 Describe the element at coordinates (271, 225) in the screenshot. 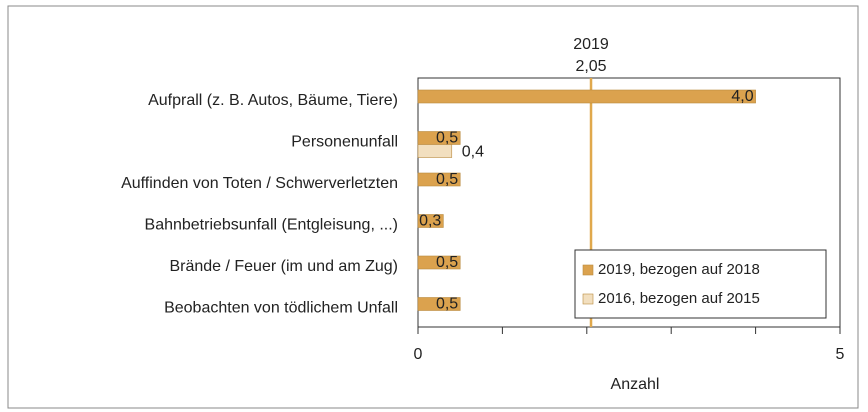

I see `y-tick-label: Bahnbetriebsunfall (Entgleisung, ...)` at that location.